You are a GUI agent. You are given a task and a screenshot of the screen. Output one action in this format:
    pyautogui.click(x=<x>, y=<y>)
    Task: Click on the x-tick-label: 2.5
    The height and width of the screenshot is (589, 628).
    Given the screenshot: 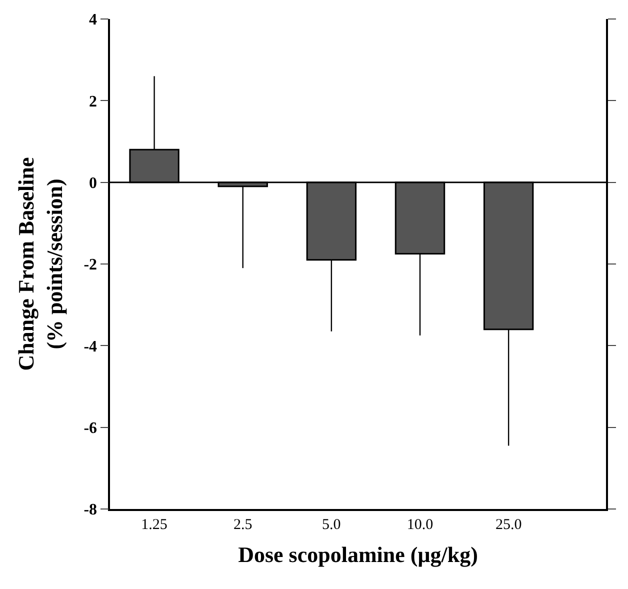 What is the action you would take?
    pyautogui.click(x=242, y=524)
    